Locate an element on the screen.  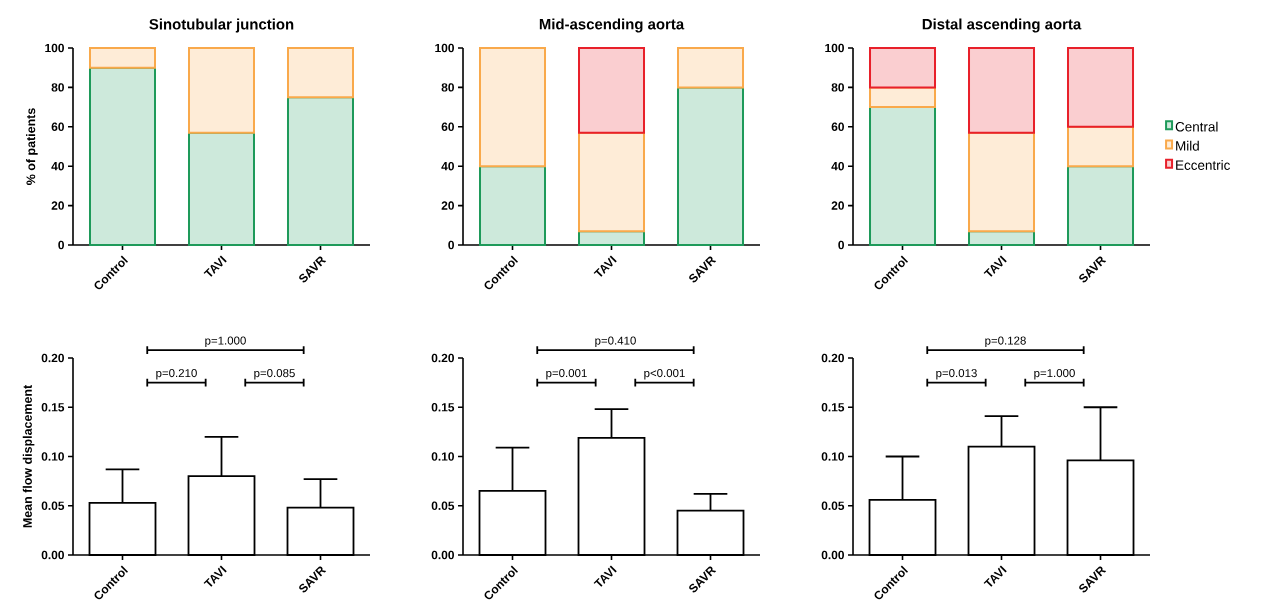
text: p=0.128 is located at coordinates (1005, 341).